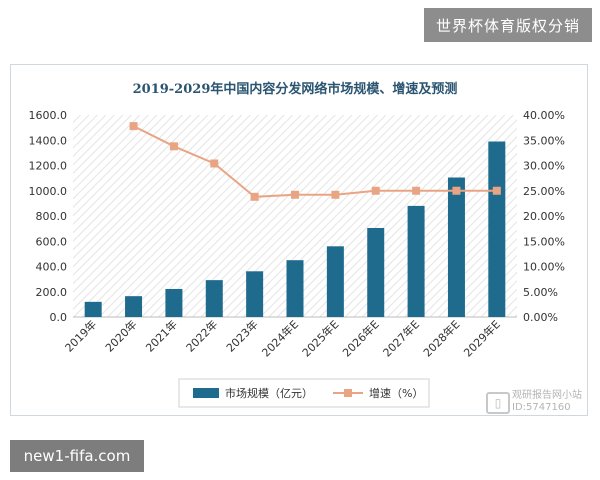  I want to click on x-tick-label: 2023年, so click(241, 335).